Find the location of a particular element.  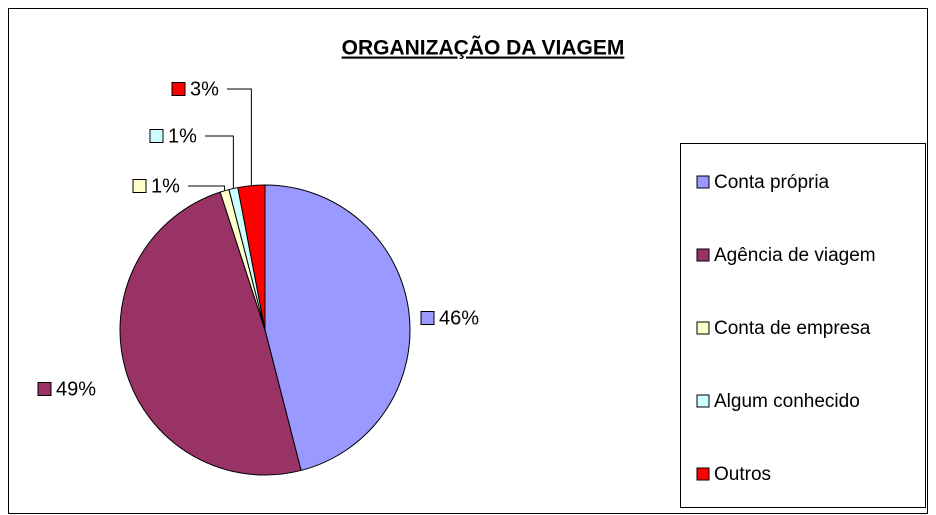

legend-label: Conta própria is located at coordinates (772, 182).